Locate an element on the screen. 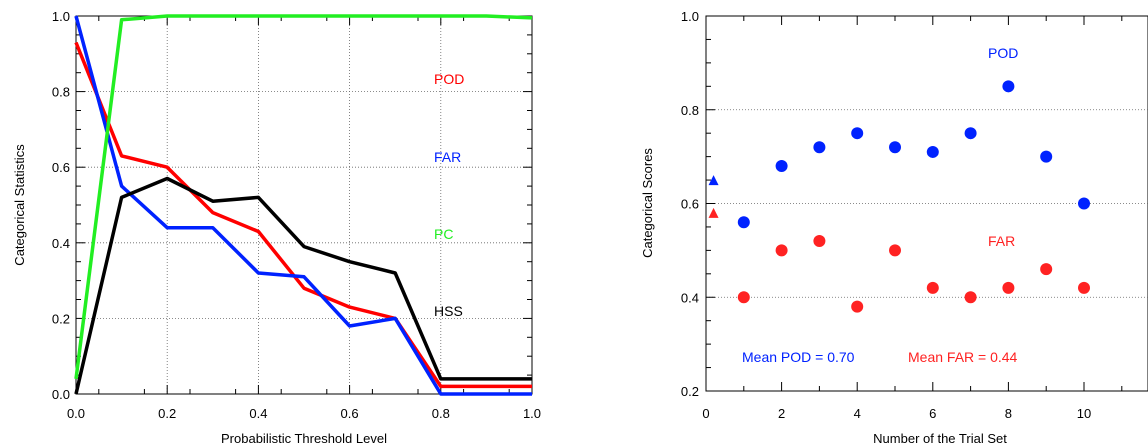  right-x-axis-label: Number of the Trial Set is located at coordinates (940, 438).